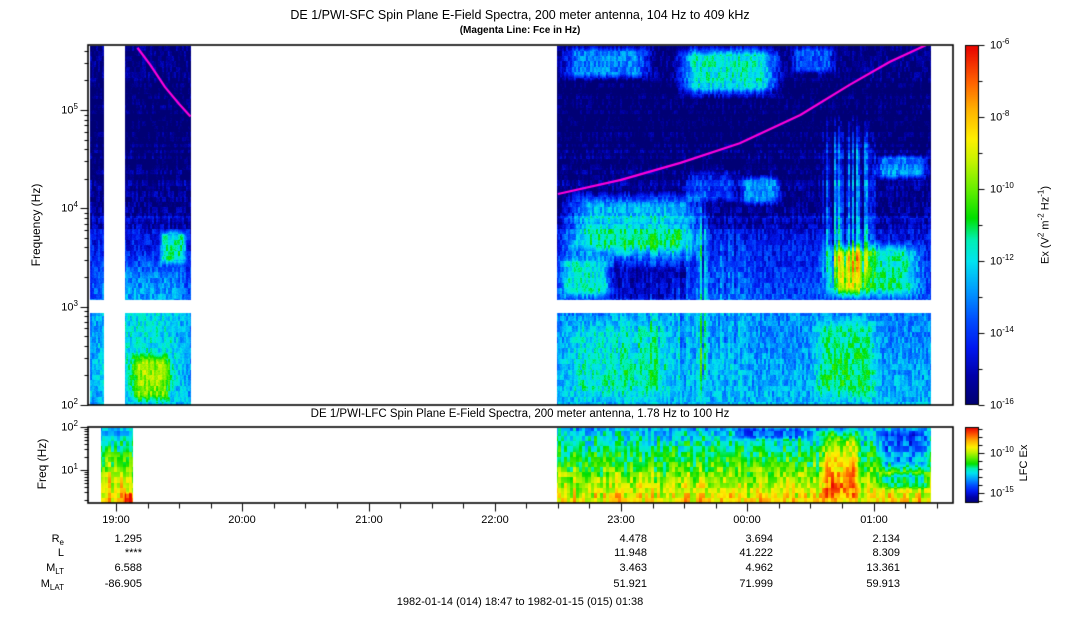  I want to click on y-tick-label: 10³, so click(69, 306).